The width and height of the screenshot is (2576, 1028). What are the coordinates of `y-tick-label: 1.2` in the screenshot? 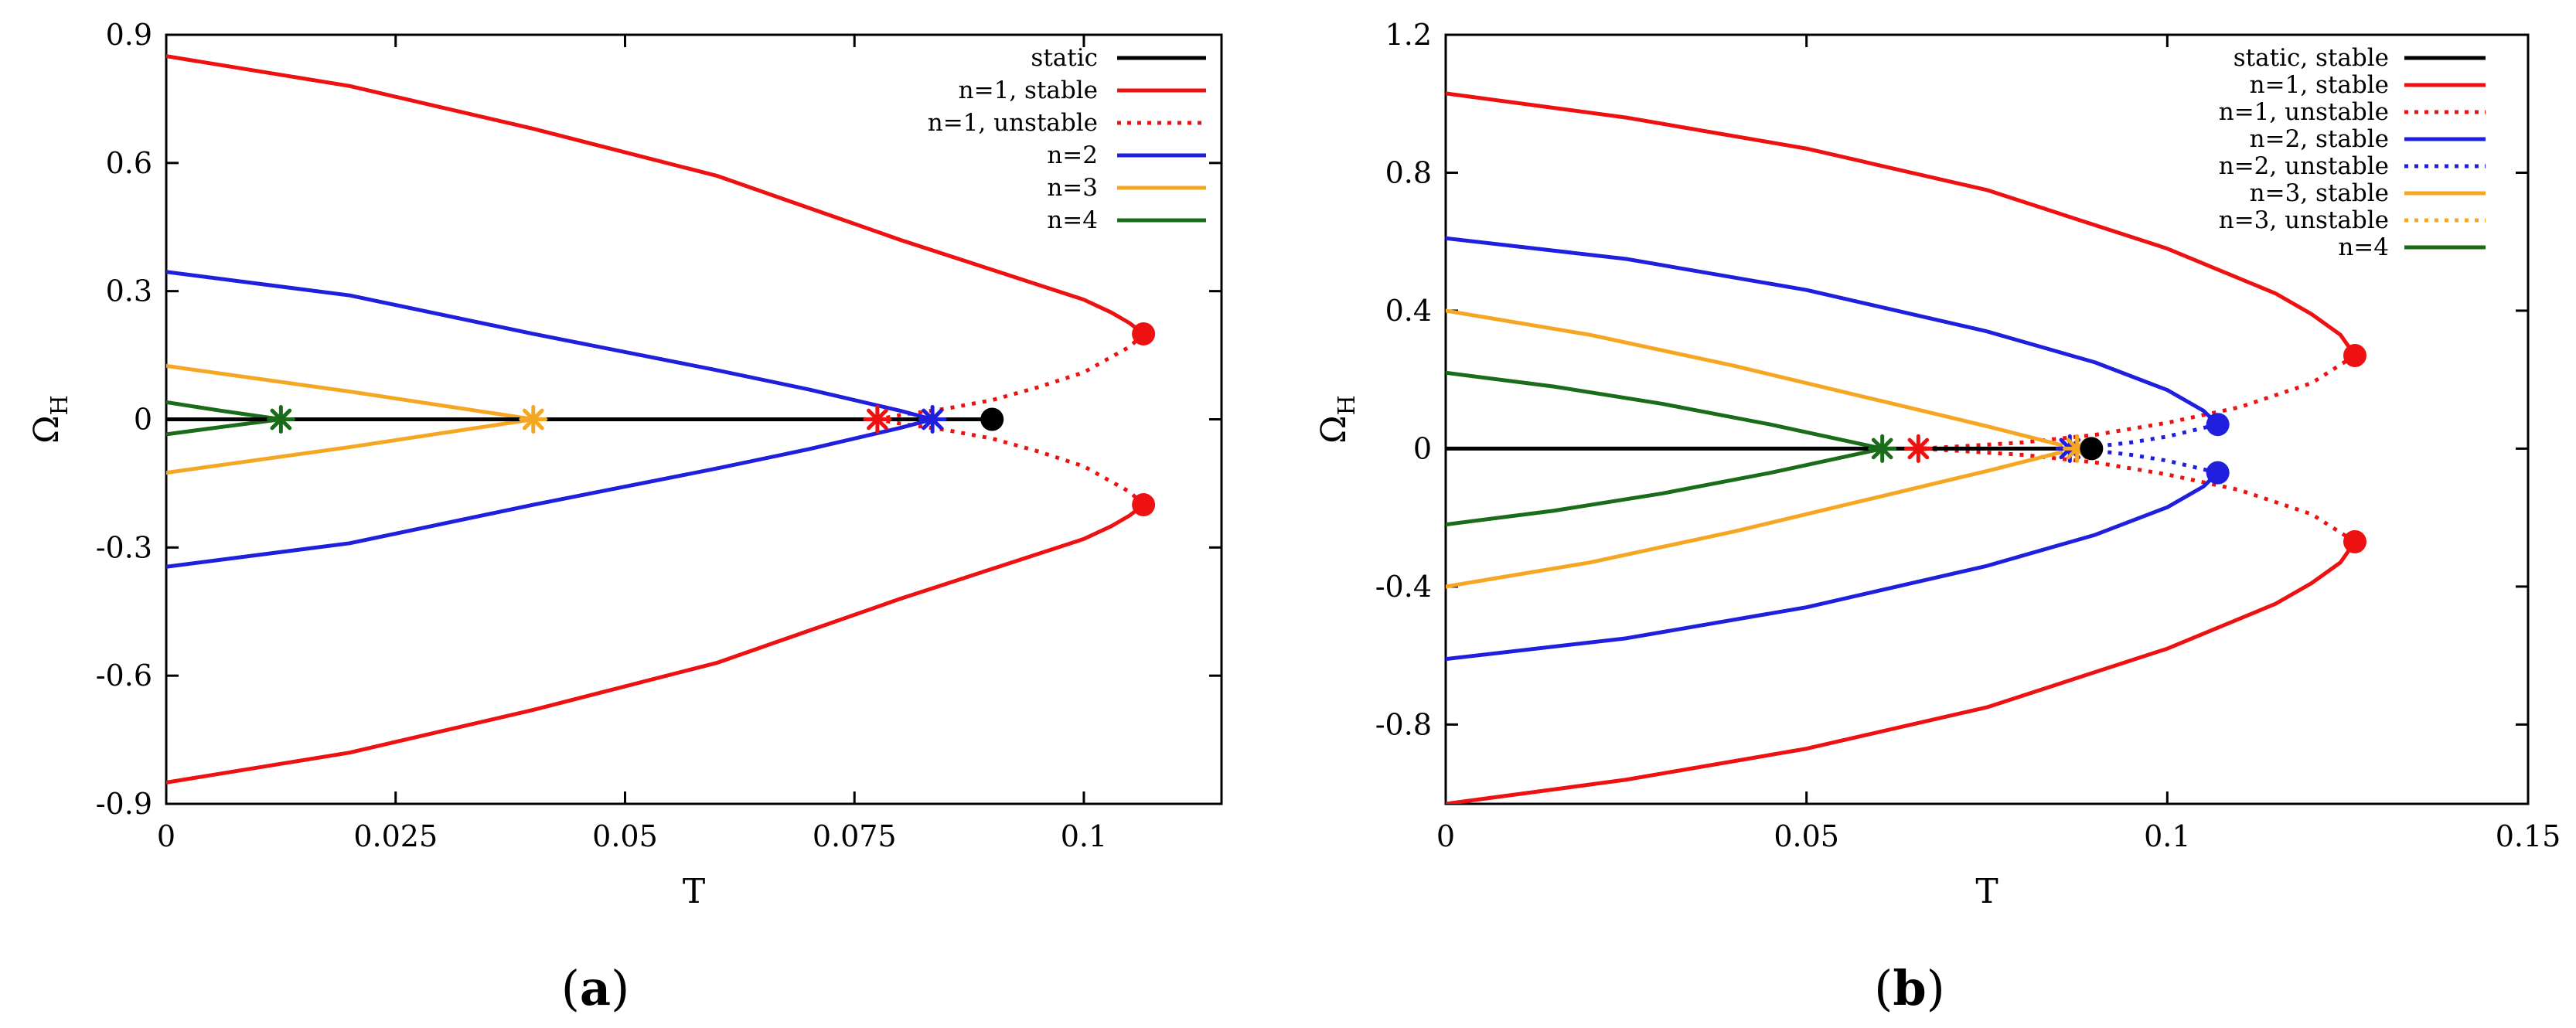 It's located at (1408, 35).